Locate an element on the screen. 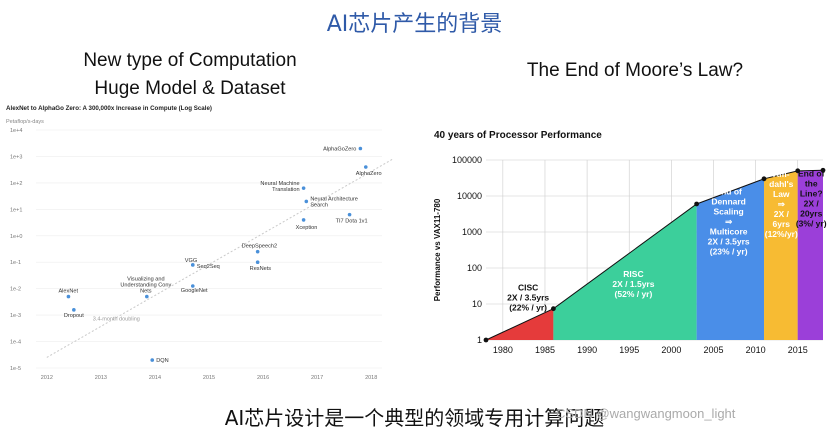 This screenshot has width=829, height=434. y-tick-label: 1e+3 is located at coordinates (16, 157).